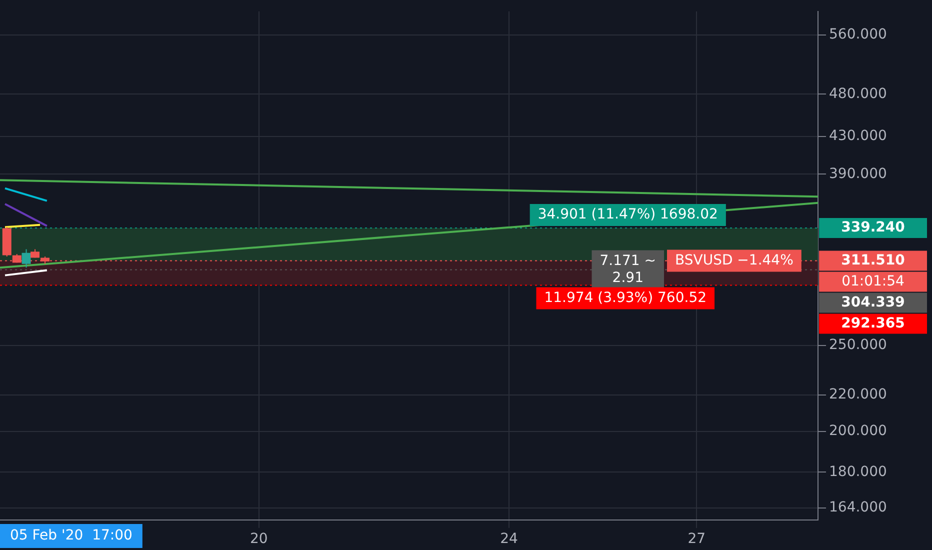 Image resolution: width=932 pixels, height=550 pixels. I want to click on y-tick-label: 200.000, so click(858, 431).